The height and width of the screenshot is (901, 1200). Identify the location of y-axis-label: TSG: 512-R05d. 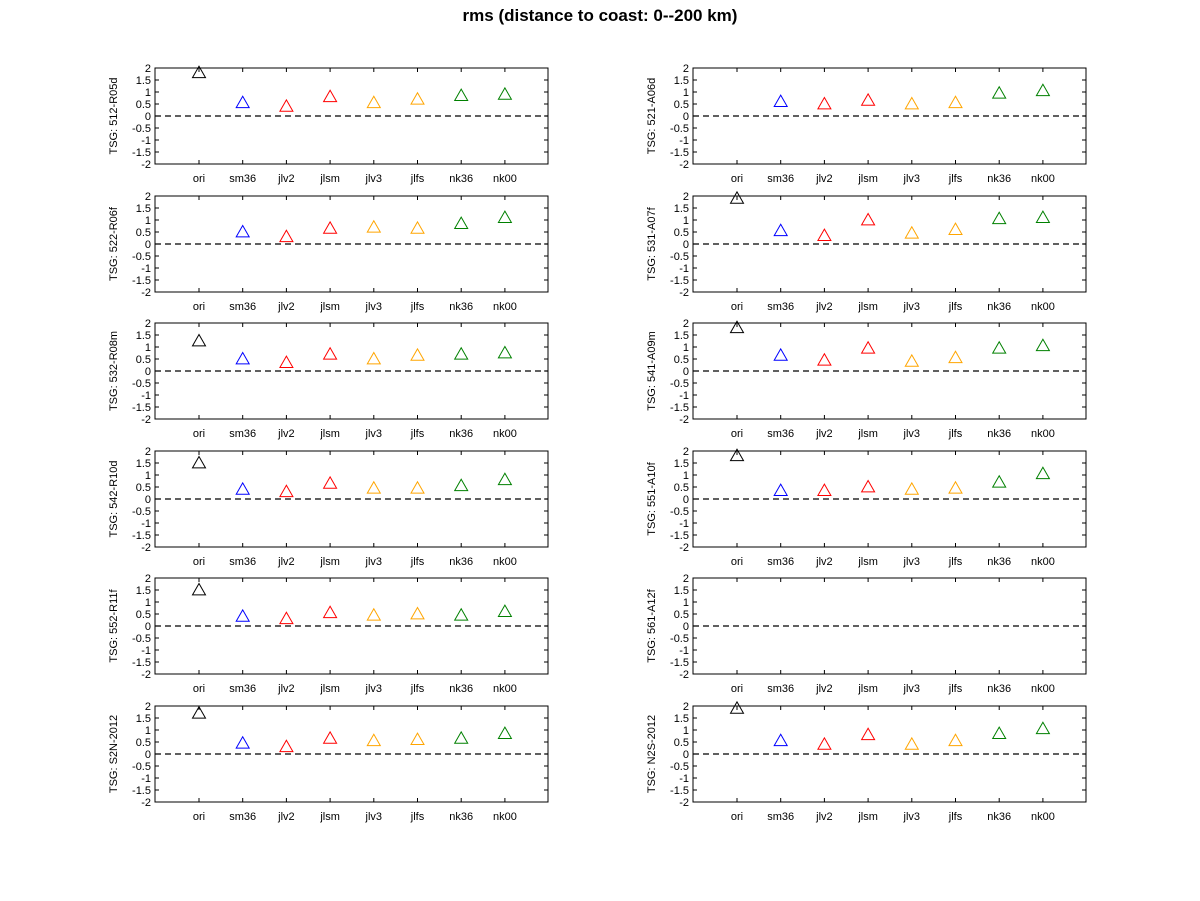
(114, 115).